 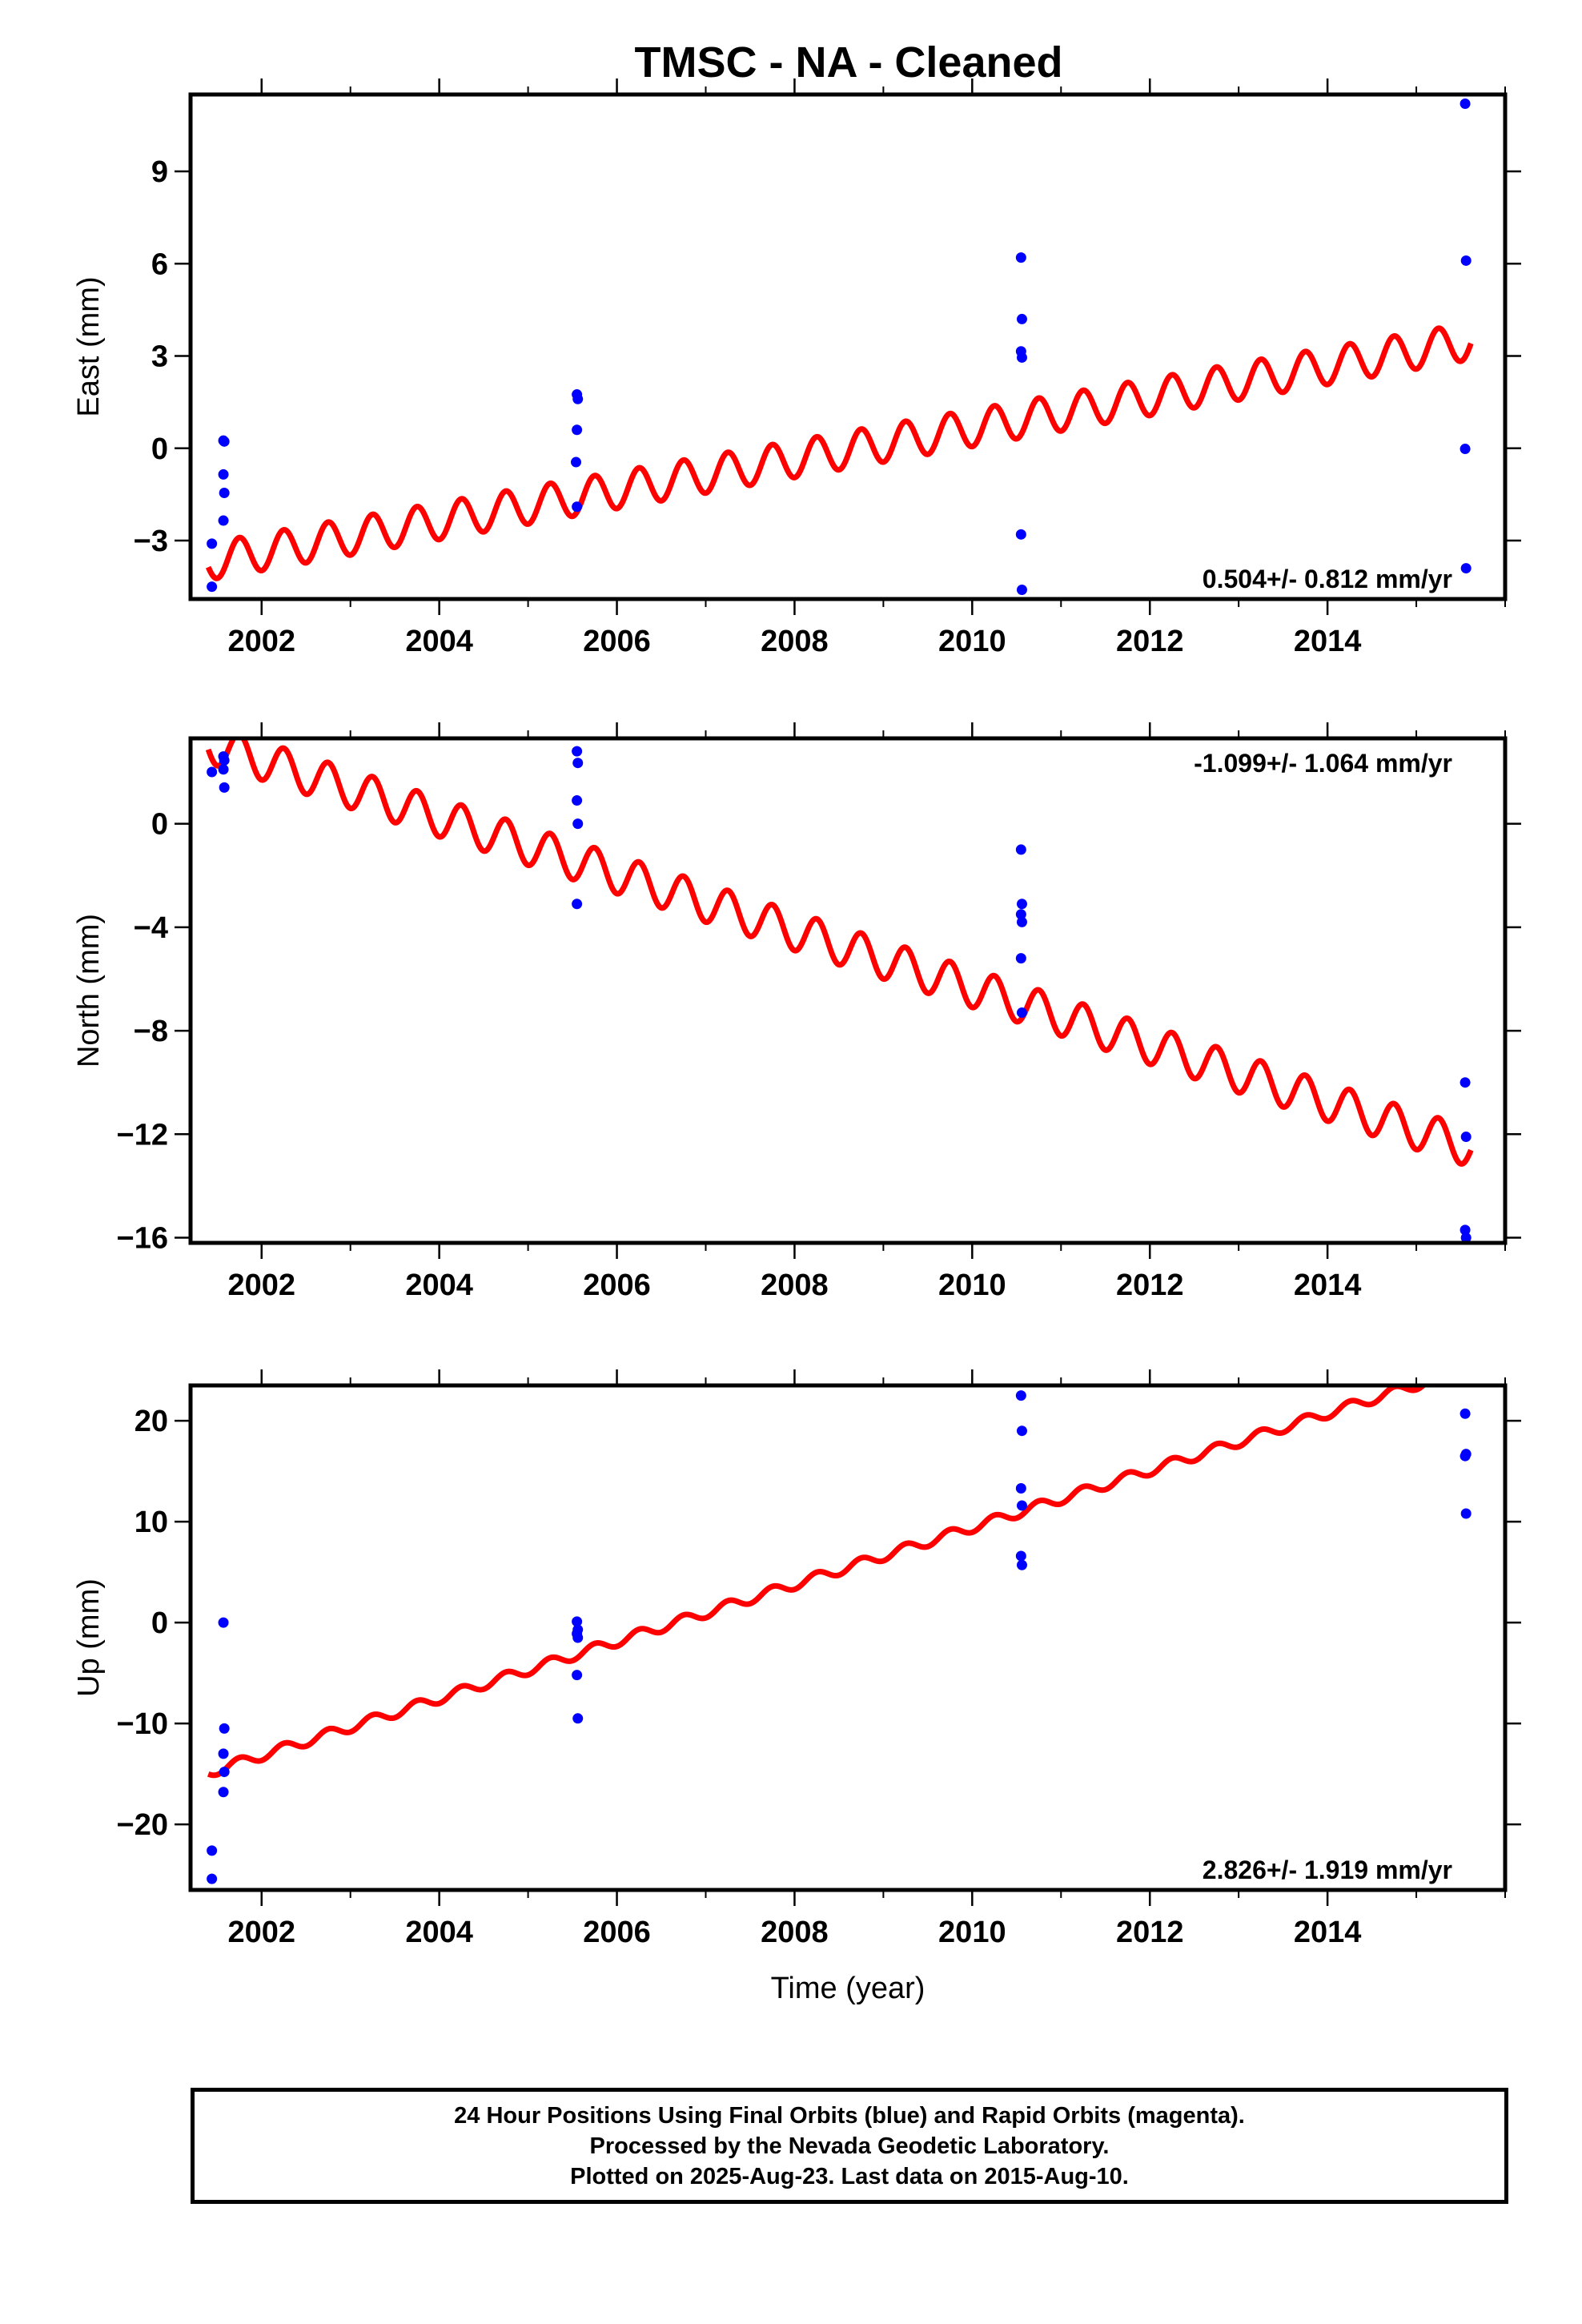 What do you see at coordinates (142, 1724) in the screenshot?
I see `y-tick-label: −10` at bounding box center [142, 1724].